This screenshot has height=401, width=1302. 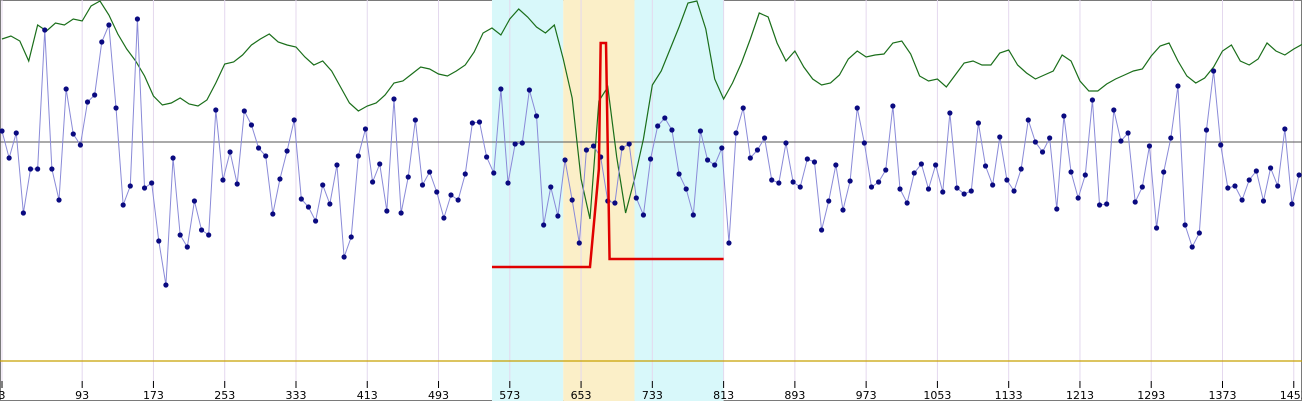 I want to click on x-tick-label: 493, so click(x=438, y=395).